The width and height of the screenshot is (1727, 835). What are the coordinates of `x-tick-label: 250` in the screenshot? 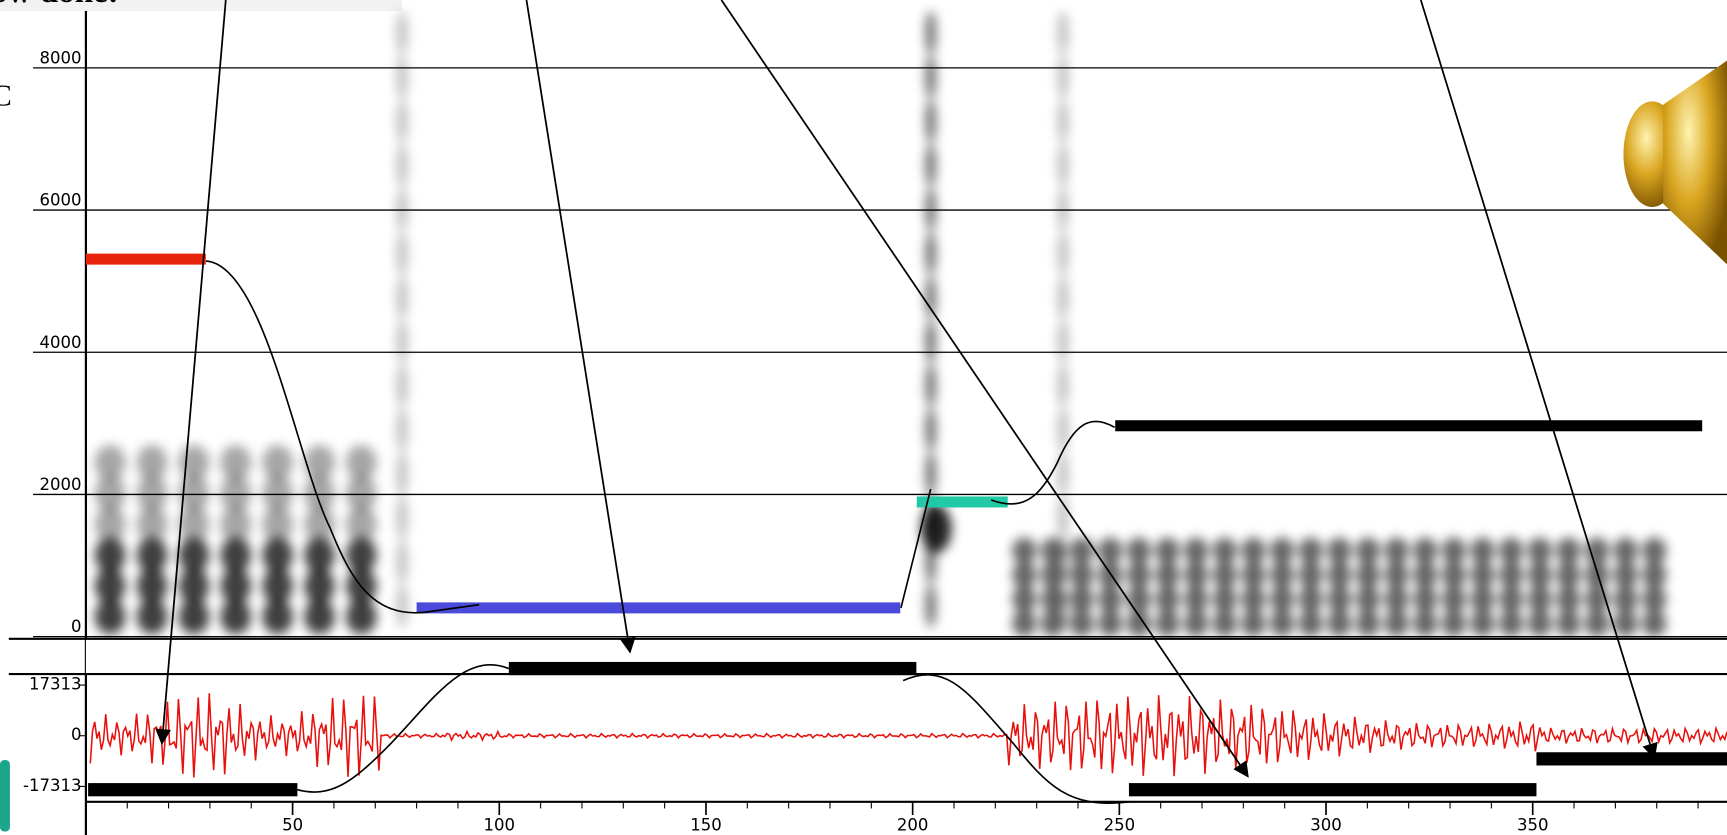 It's located at (1120, 824).